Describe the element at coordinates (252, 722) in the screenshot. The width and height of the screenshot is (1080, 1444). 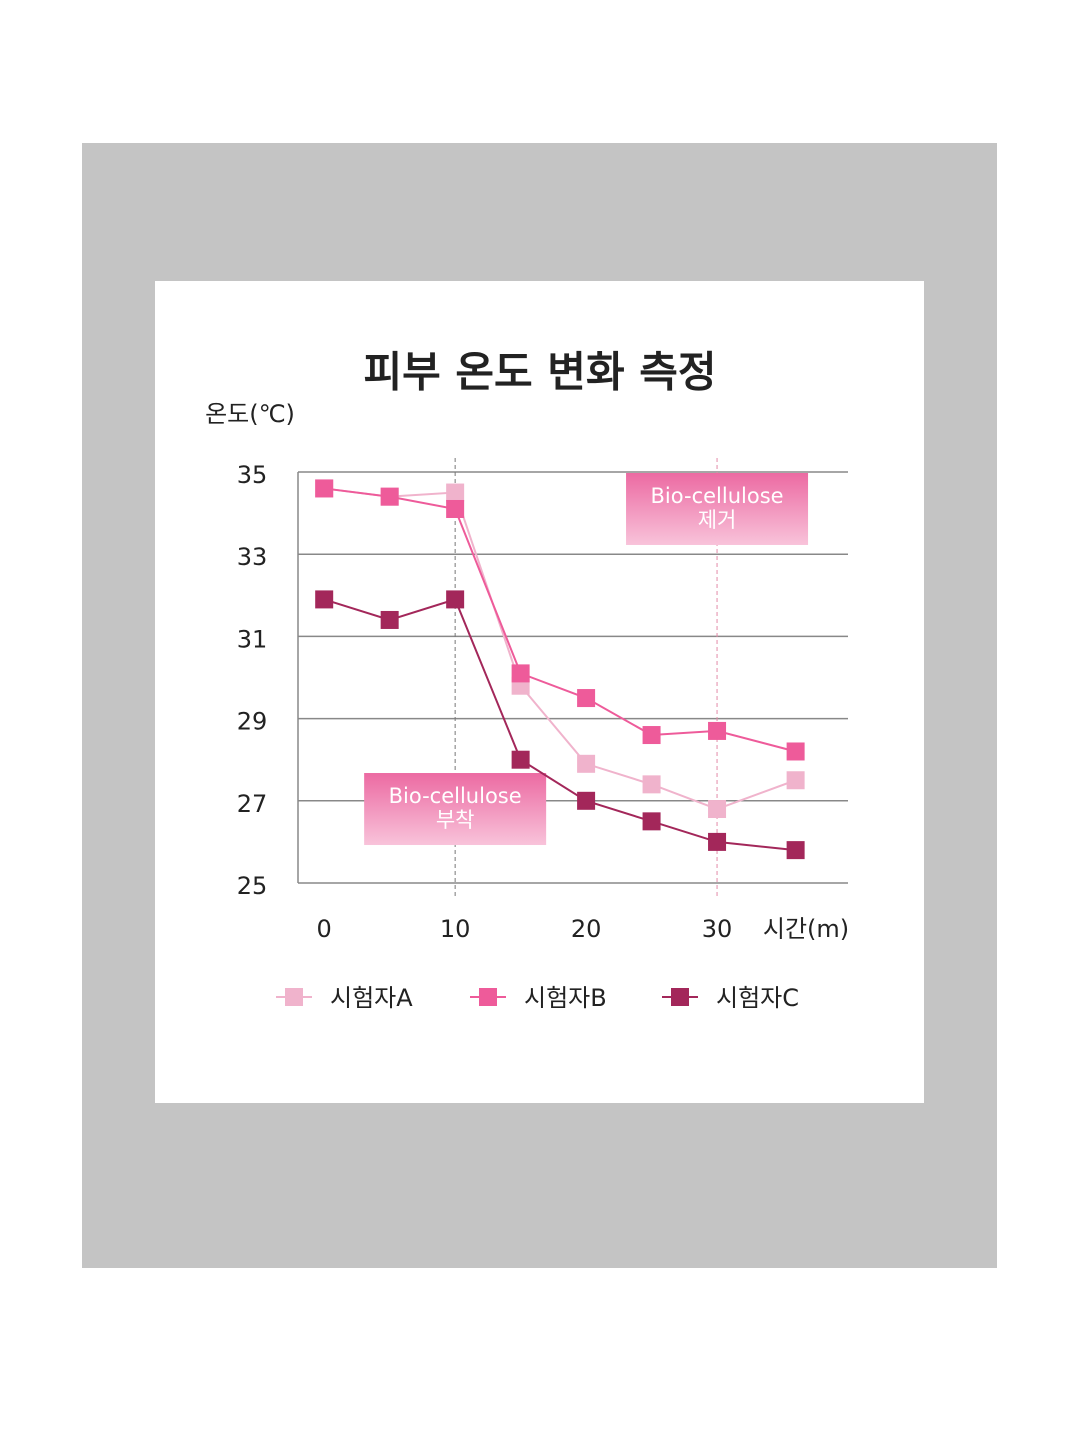
I see `y-tick-label: 29` at that location.